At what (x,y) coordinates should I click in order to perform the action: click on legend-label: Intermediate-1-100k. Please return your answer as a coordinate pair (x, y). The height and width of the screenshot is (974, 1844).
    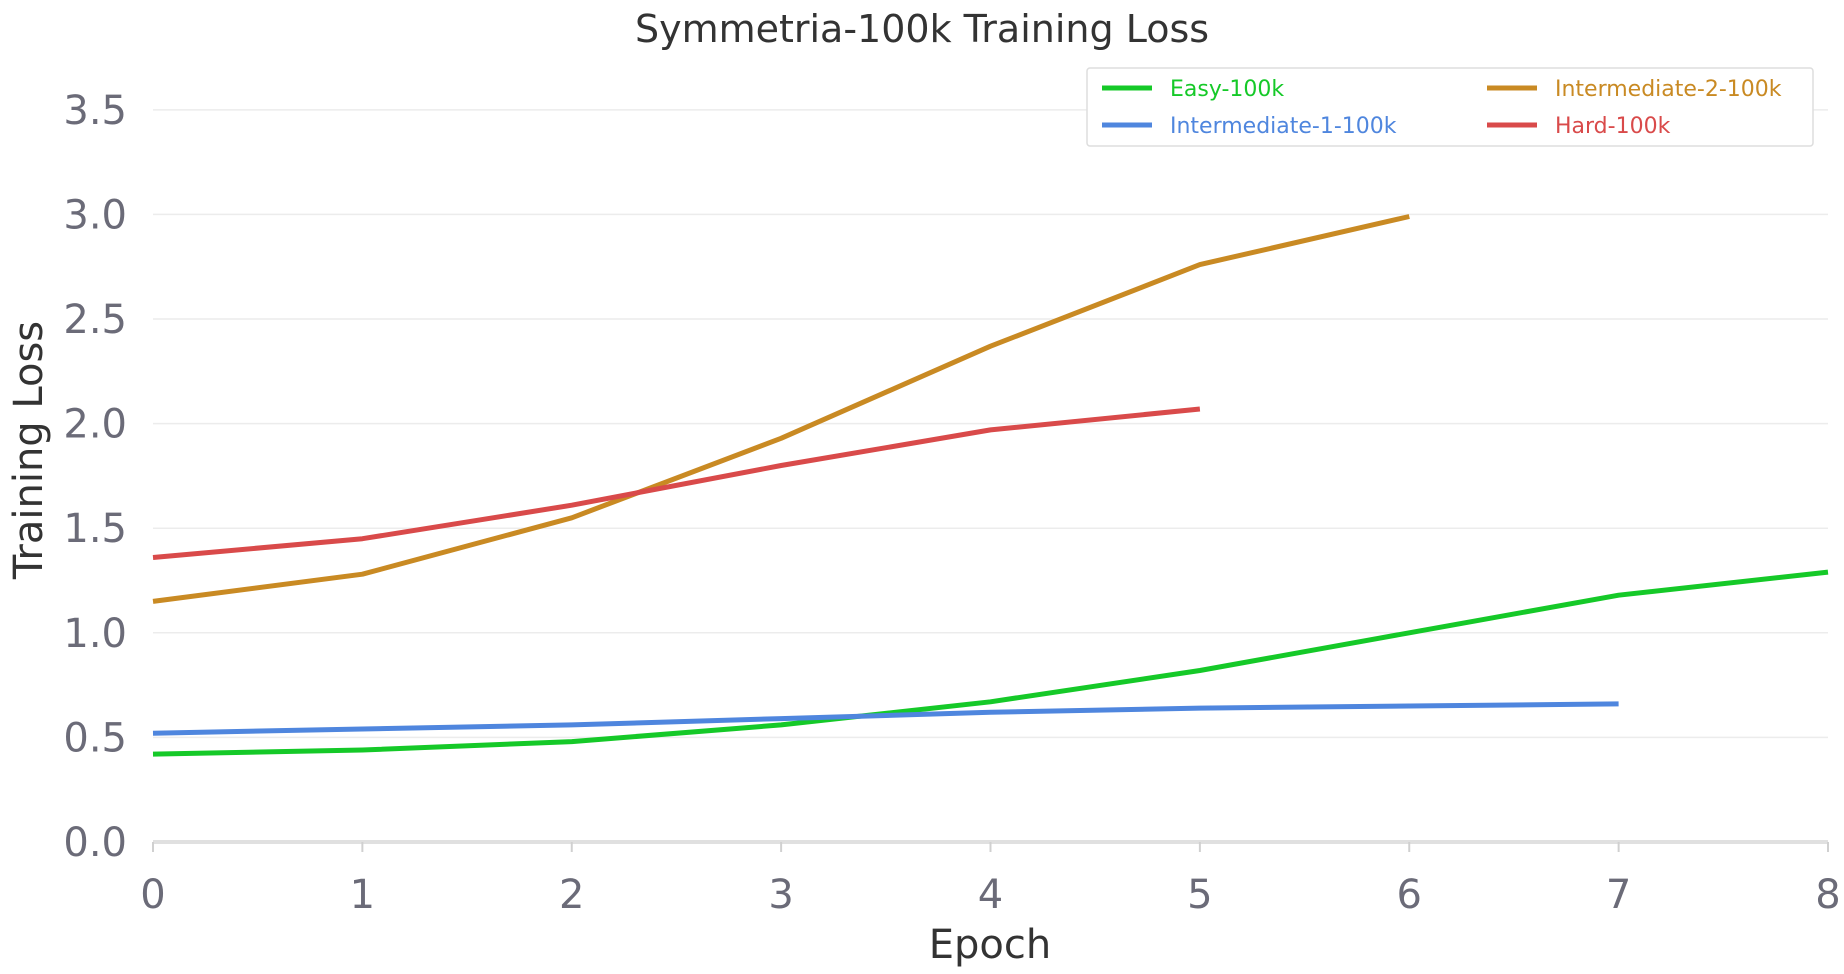
    Looking at the image, I should click on (1283, 126).